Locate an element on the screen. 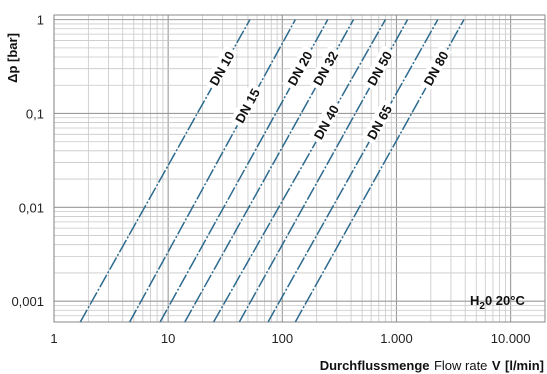 Image resolution: width=547 pixels, height=374 pixels. medium-note-base: H is located at coordinates (474, 300).